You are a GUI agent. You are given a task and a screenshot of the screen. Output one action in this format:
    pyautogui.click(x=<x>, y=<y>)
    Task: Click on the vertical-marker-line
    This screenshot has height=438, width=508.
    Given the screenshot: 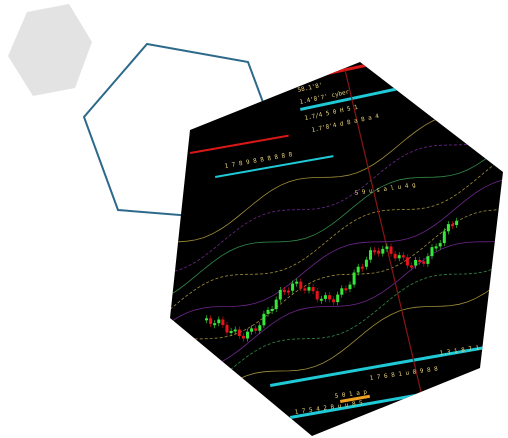 What is the action you would take?
    pyautogui.click(x=387, y=250)
    